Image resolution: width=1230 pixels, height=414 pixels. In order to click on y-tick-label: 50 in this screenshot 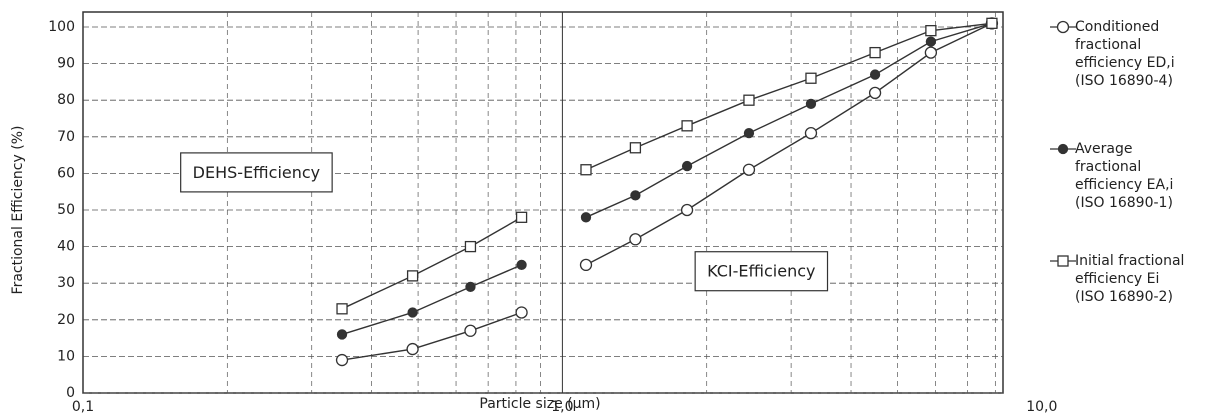, I will do `click(66, 210)`.